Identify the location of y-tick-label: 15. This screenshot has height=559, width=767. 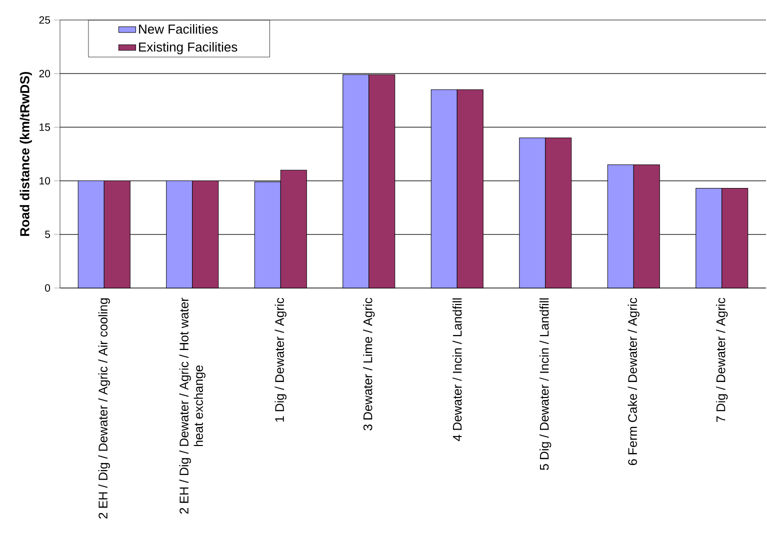
(45, 127).